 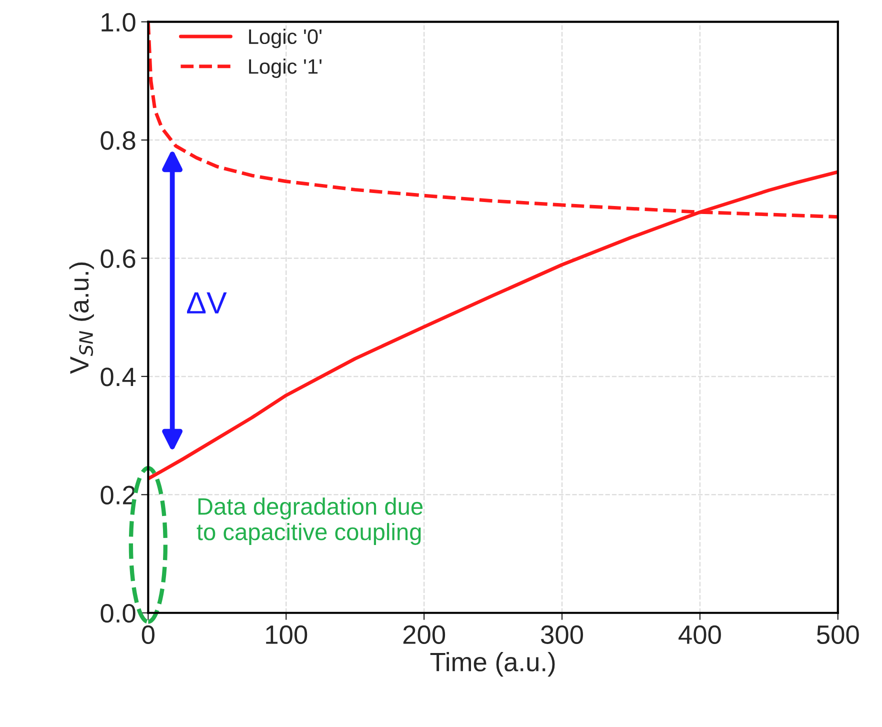 I want to click on y-tick-label: 0.8, so click(x=118, y=140).